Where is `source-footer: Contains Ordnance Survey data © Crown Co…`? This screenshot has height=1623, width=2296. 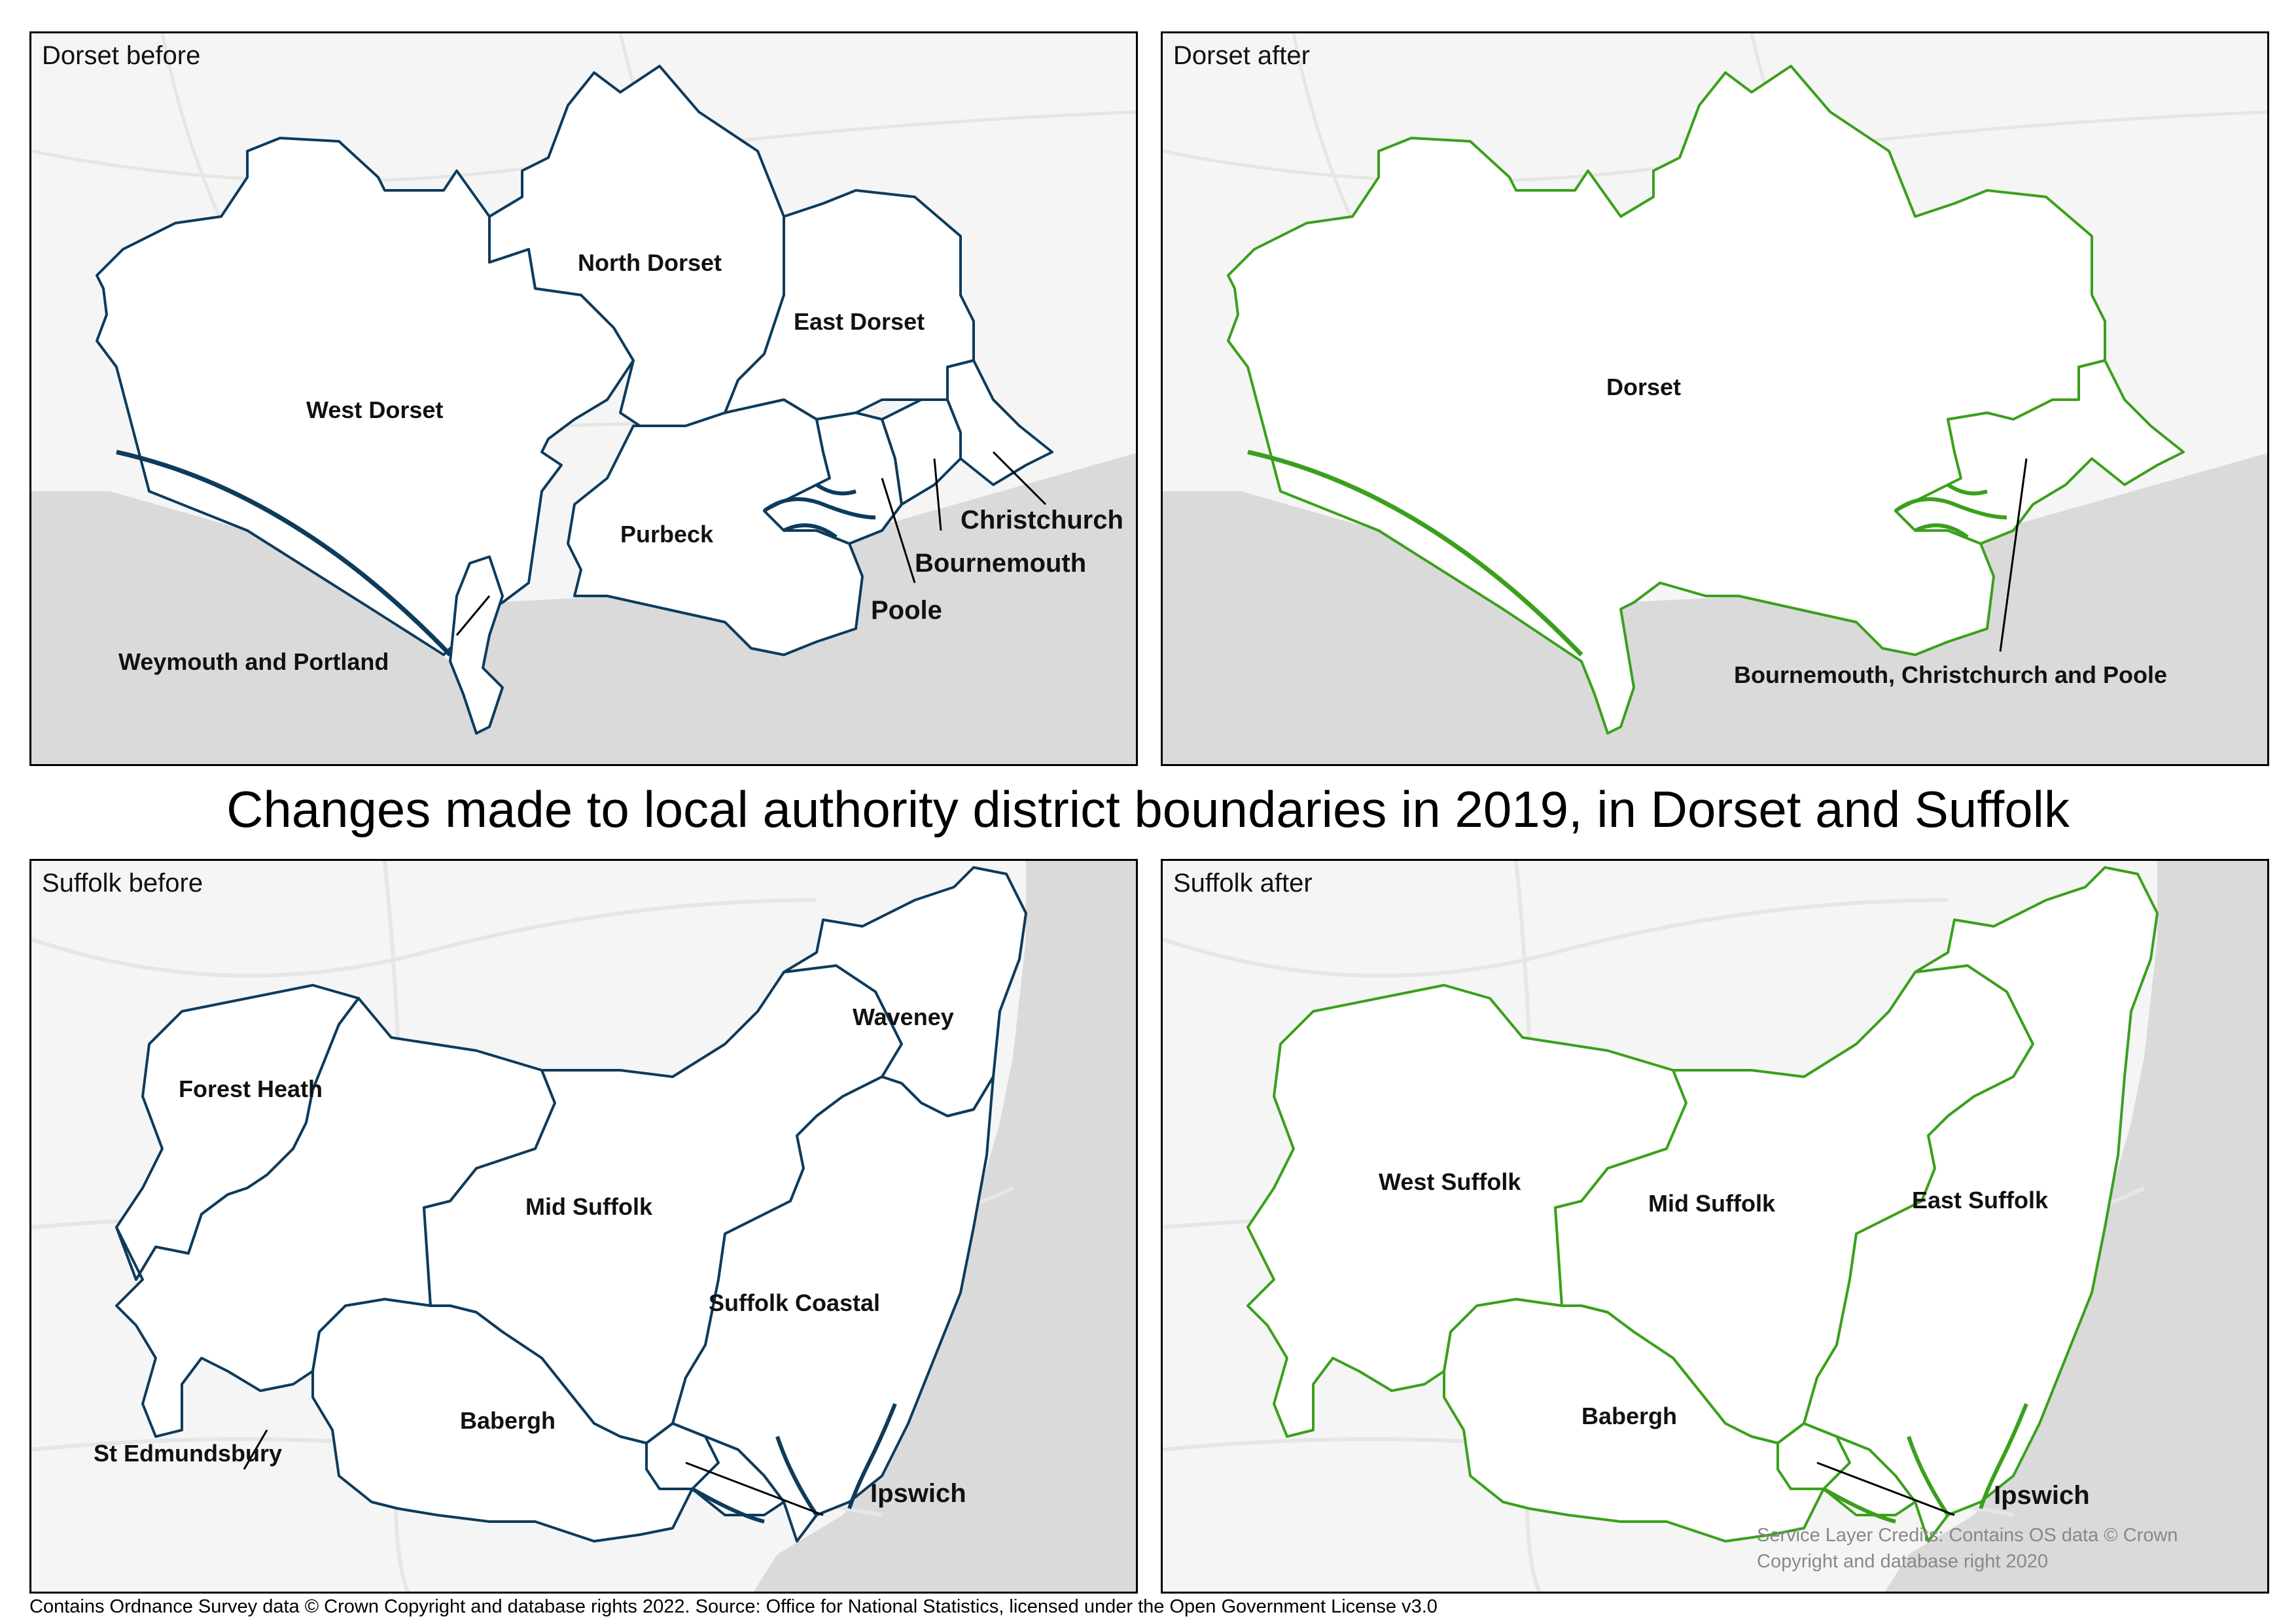 source-footer: Contains Ordnance Survey data © Crown Co… is located at coordinates (734, 1606).